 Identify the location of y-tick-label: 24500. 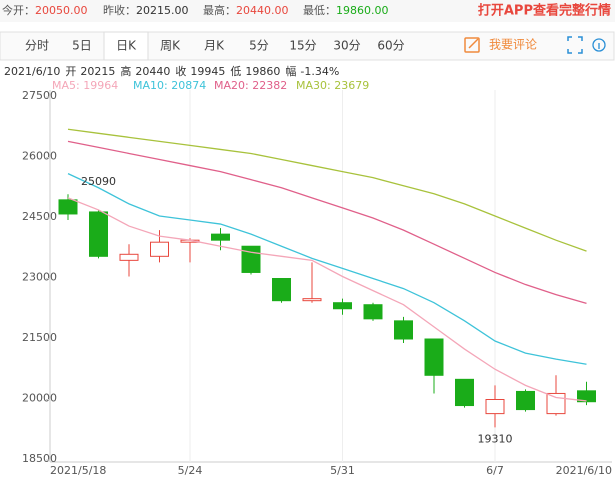
(39, 216).